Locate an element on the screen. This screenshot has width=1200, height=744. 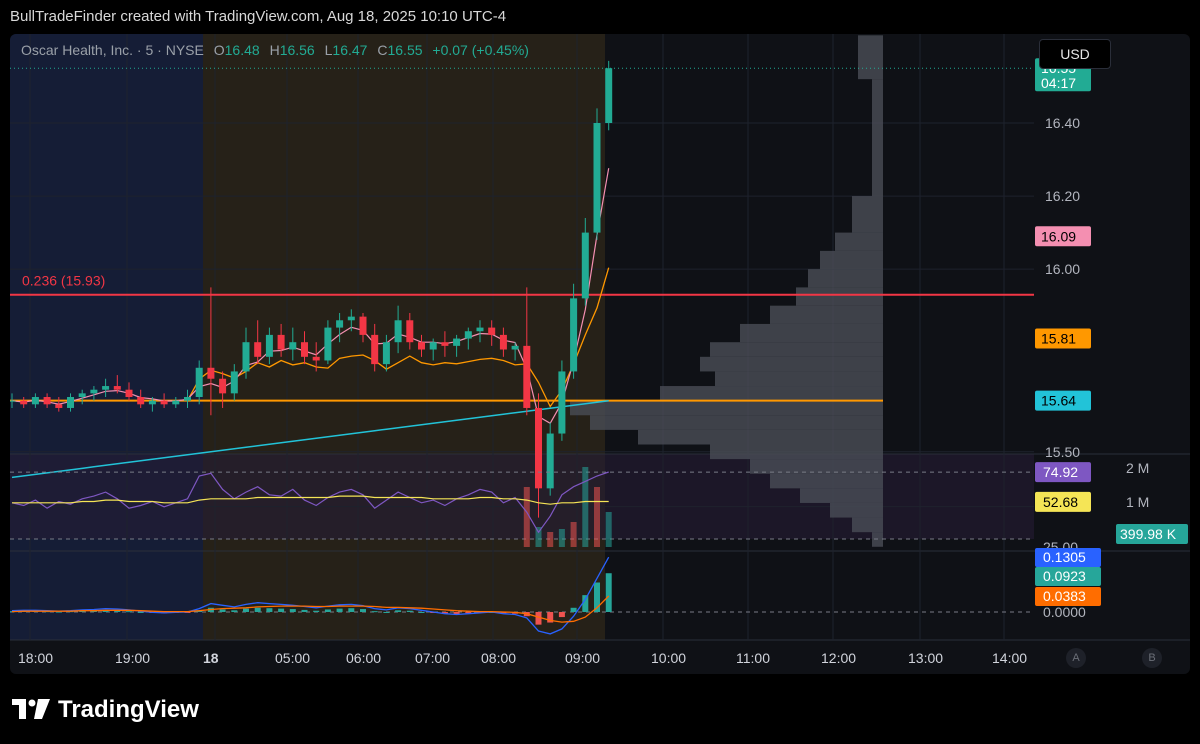
time-axis-tick: 05:00 is located at coordinates (292, 658).